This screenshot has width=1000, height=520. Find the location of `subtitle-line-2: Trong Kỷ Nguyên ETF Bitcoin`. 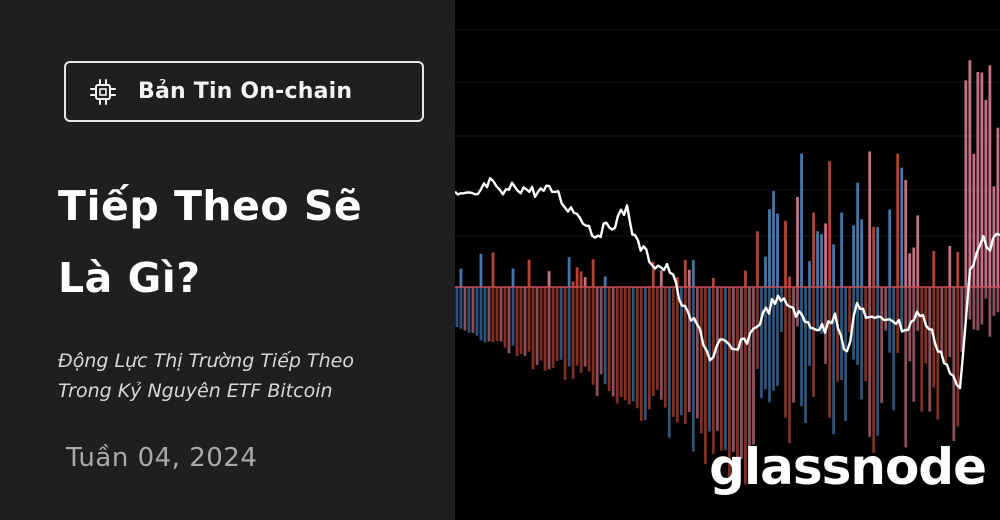

subtitle-line-2: Trong Kỷ Nguyên ETF Bitcoin is located at coordinates (195, 391).